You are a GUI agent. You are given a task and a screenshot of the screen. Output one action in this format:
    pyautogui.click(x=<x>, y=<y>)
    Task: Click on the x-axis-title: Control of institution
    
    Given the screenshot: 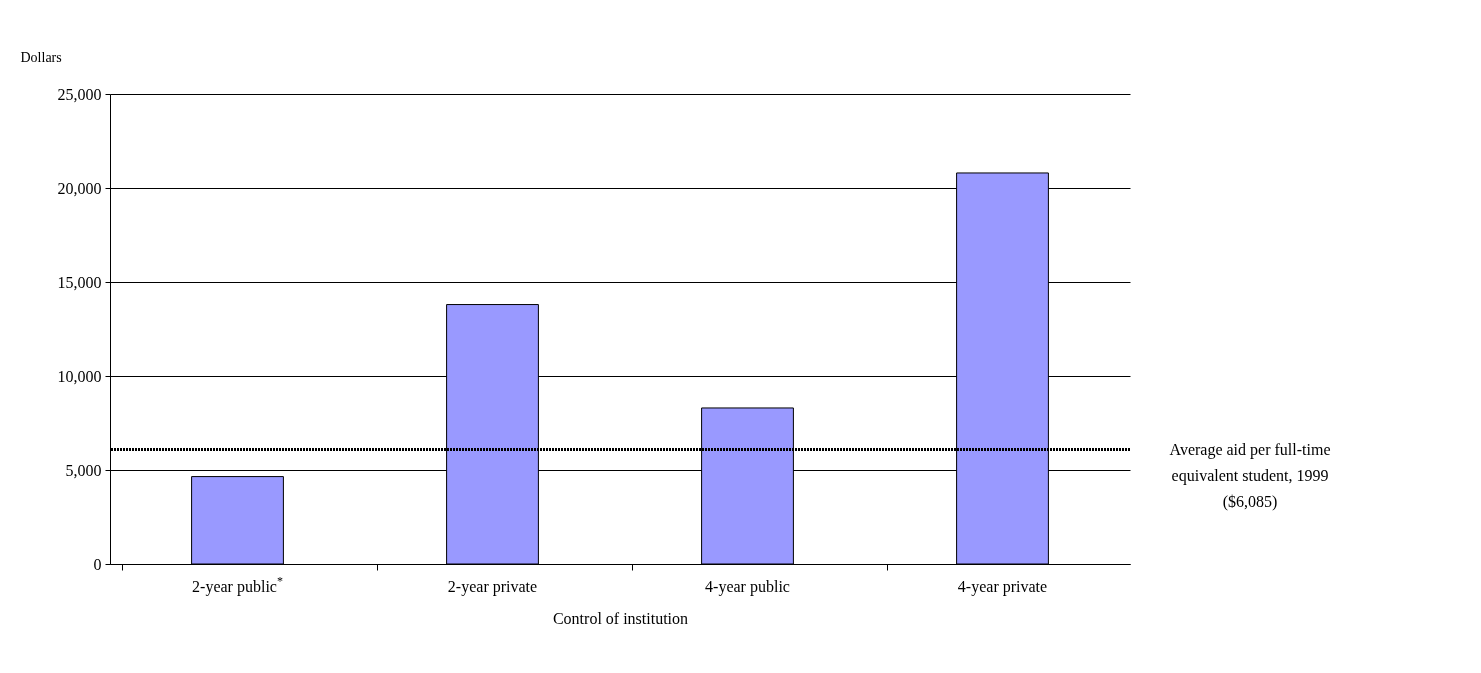 What is the action you would take?
    pyautogui.click(x=620, y=618)
    